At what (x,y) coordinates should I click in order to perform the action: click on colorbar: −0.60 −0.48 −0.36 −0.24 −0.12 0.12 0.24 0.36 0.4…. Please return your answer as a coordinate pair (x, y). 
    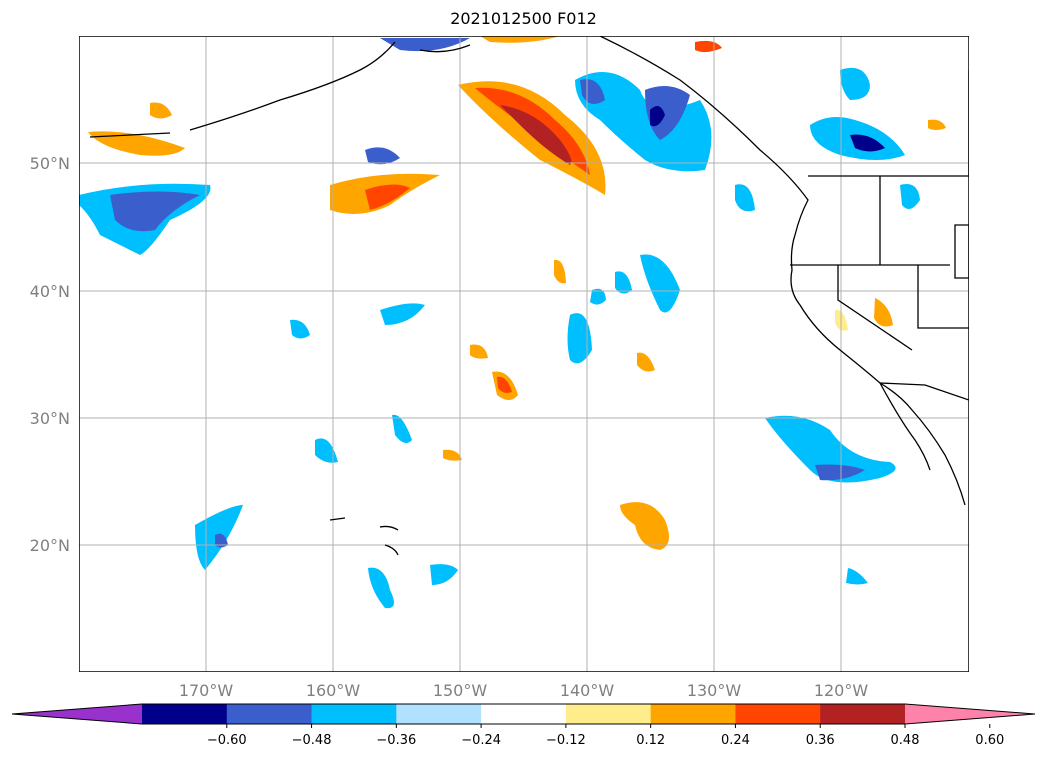
    Looking at the image, I should click on (523, 725).